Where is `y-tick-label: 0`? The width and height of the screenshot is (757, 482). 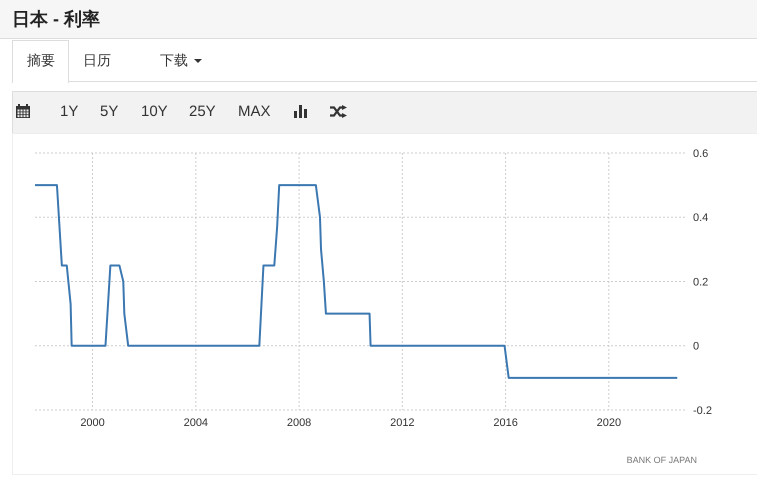
y-tick-label: 0 is located at coordinates (696, 346).